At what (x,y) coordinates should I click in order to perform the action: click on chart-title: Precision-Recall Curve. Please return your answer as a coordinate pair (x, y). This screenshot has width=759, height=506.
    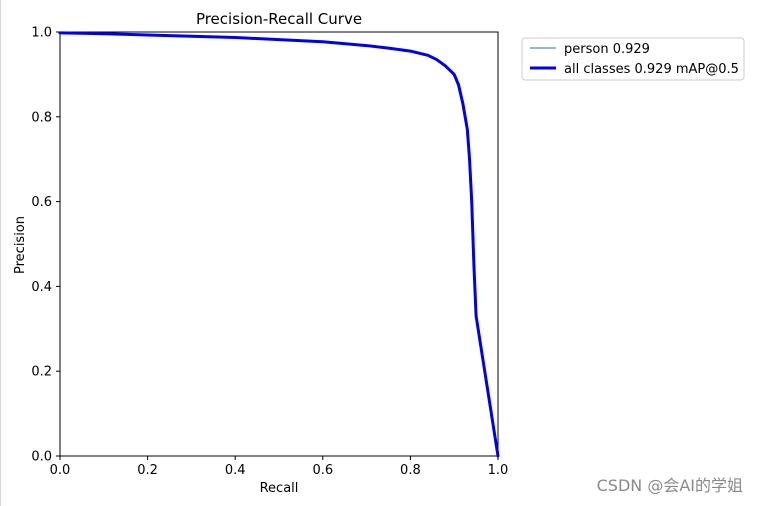
    Looking at the image, I should click on (279, 19).